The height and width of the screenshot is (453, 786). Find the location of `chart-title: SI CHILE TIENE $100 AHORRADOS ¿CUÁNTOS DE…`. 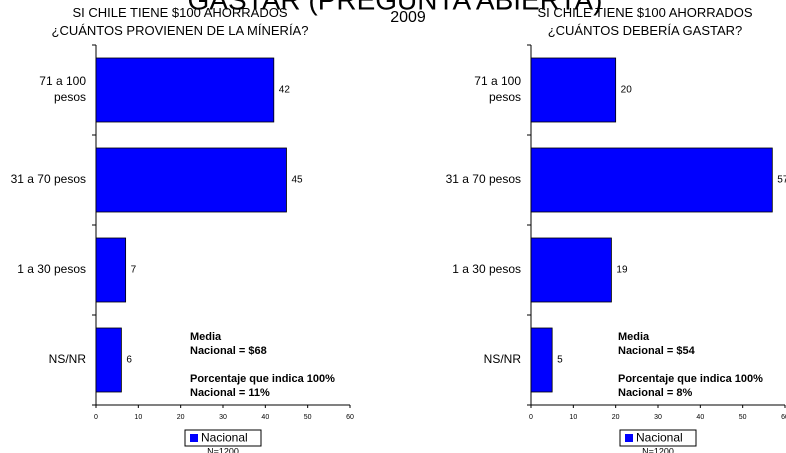

chart-title: SI CHILE TIENE $100 AHORRADOS ¿CUÁNTOS DE… is located at coordinates (644, 21).